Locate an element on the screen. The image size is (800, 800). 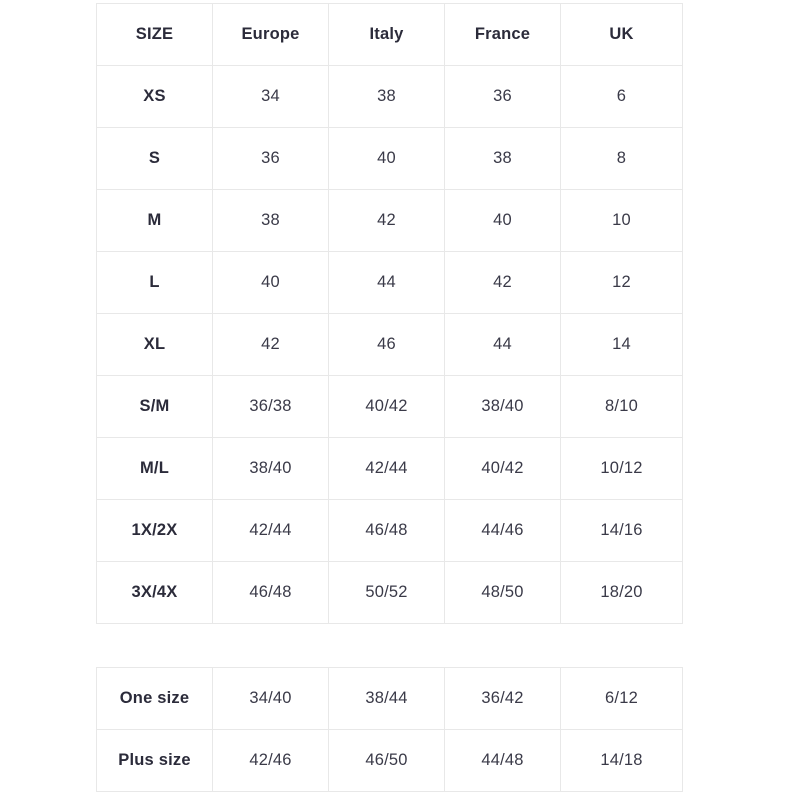
cell-s-uk: 8 is located at coordinates (621, 158).